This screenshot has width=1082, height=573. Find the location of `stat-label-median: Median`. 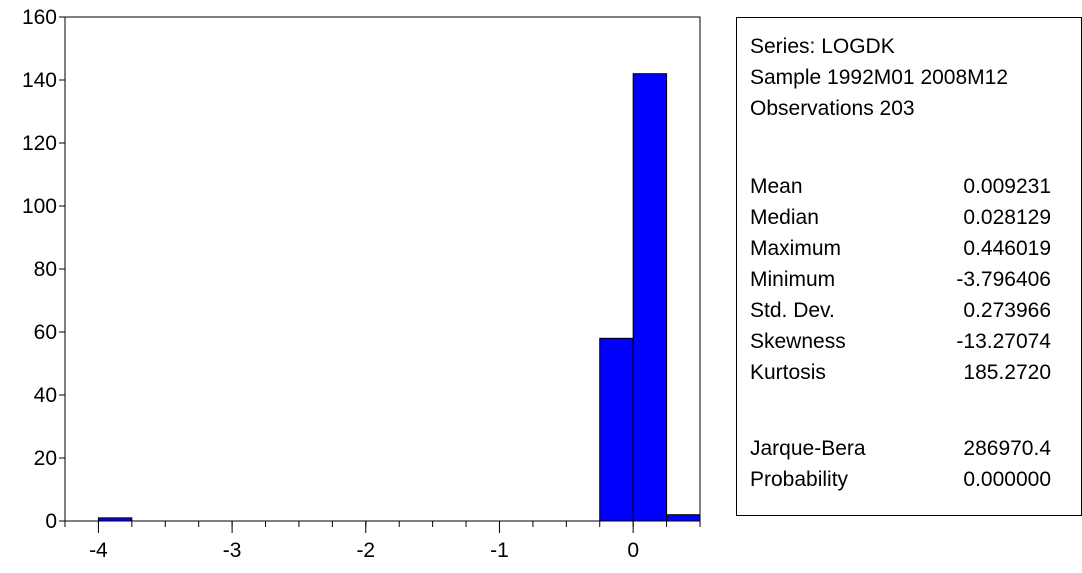

stat-label-median: Median is located at coordinates (784, 217).